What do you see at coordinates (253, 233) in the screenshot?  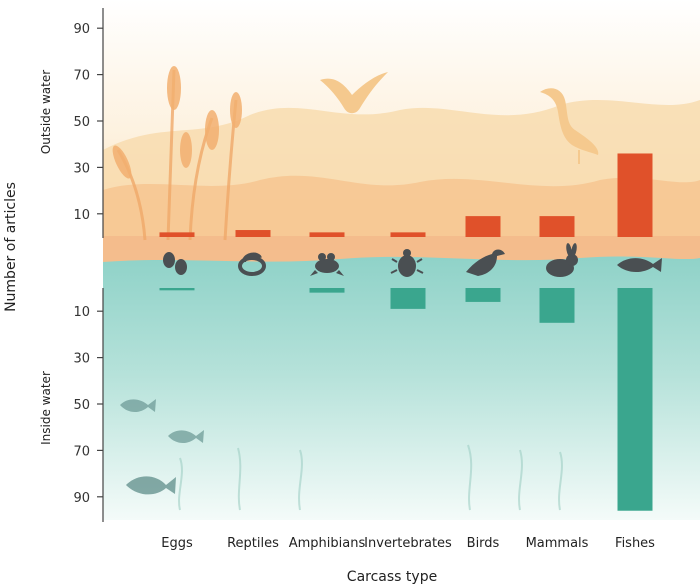 I see `bar-outside-reptiles` at bounding box center [253, 233].